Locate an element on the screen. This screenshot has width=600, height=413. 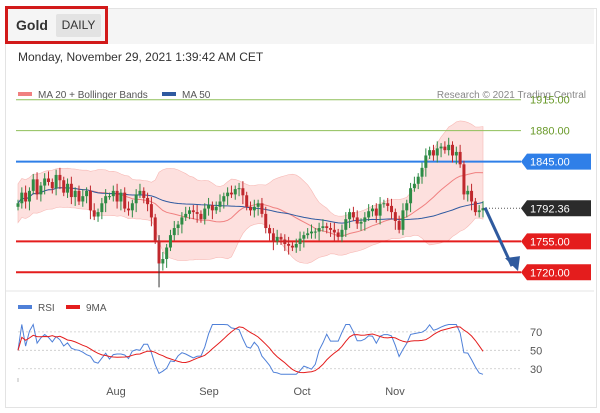
rsi-level-label: 30 is located at coordinates (536, 370).